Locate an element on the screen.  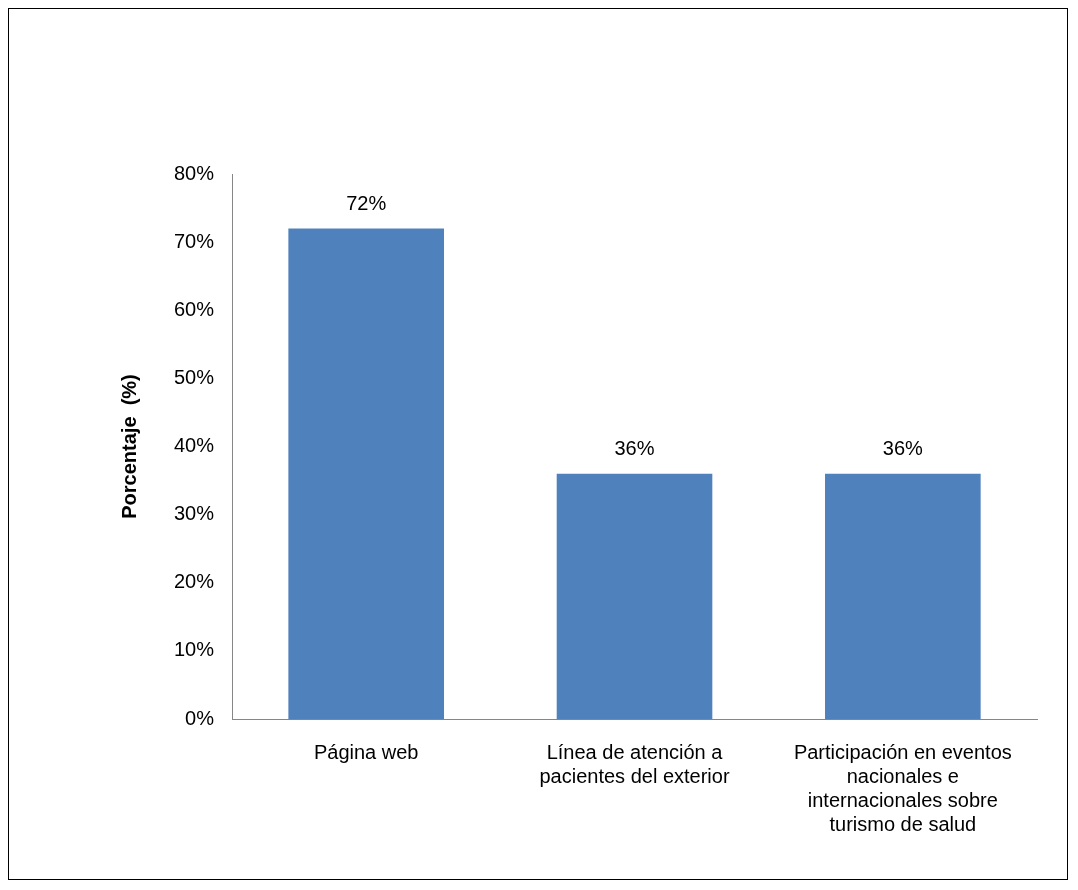
y-tick-label: 80% is located at coordinates (194, 172).